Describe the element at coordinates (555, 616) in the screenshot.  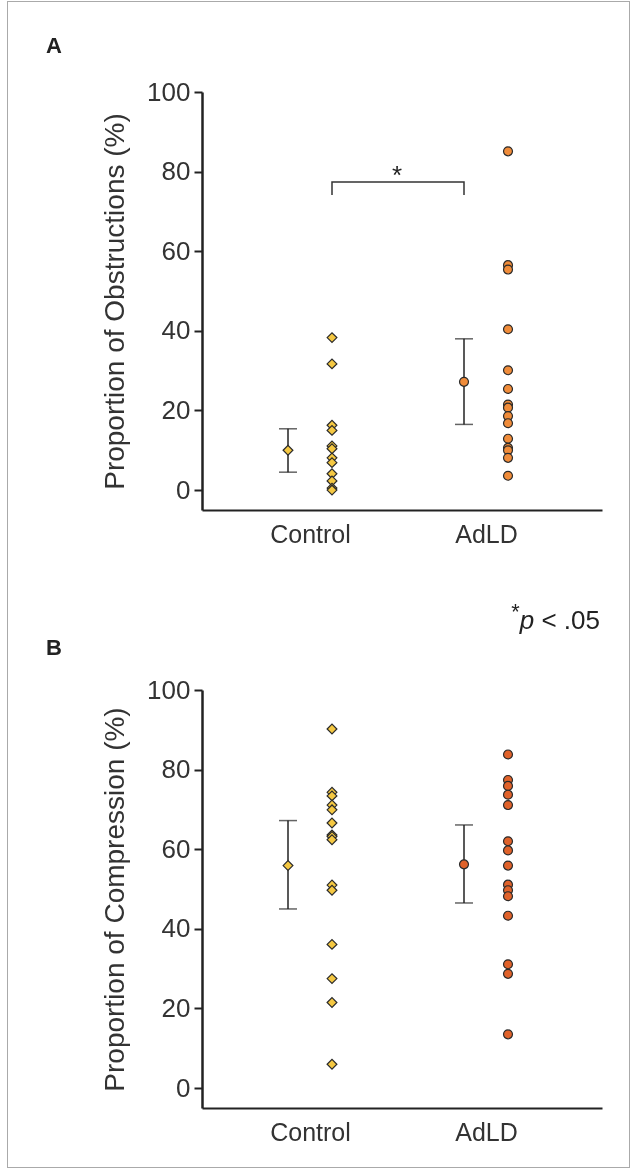
I see `text: $^{*}$p < .05` at that location.